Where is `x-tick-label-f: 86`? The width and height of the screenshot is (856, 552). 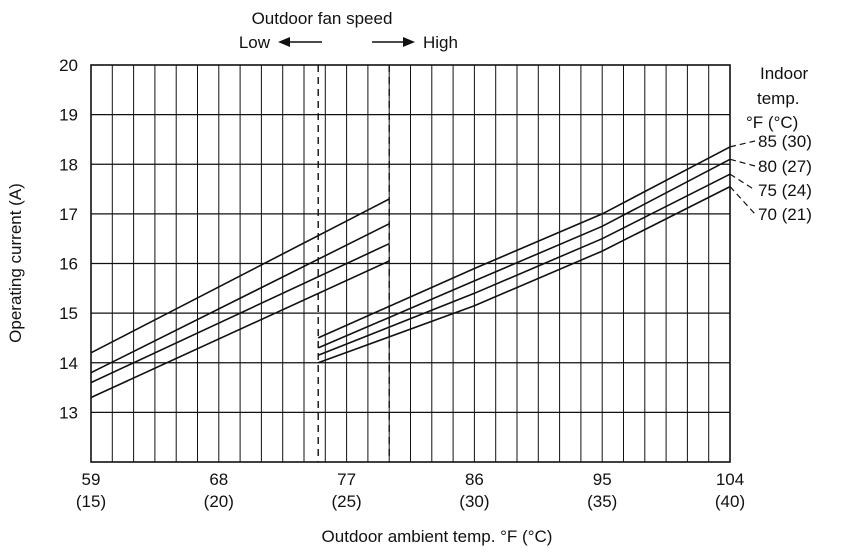
x-tick-label-f: 86 is located at coordinates (474, 479).